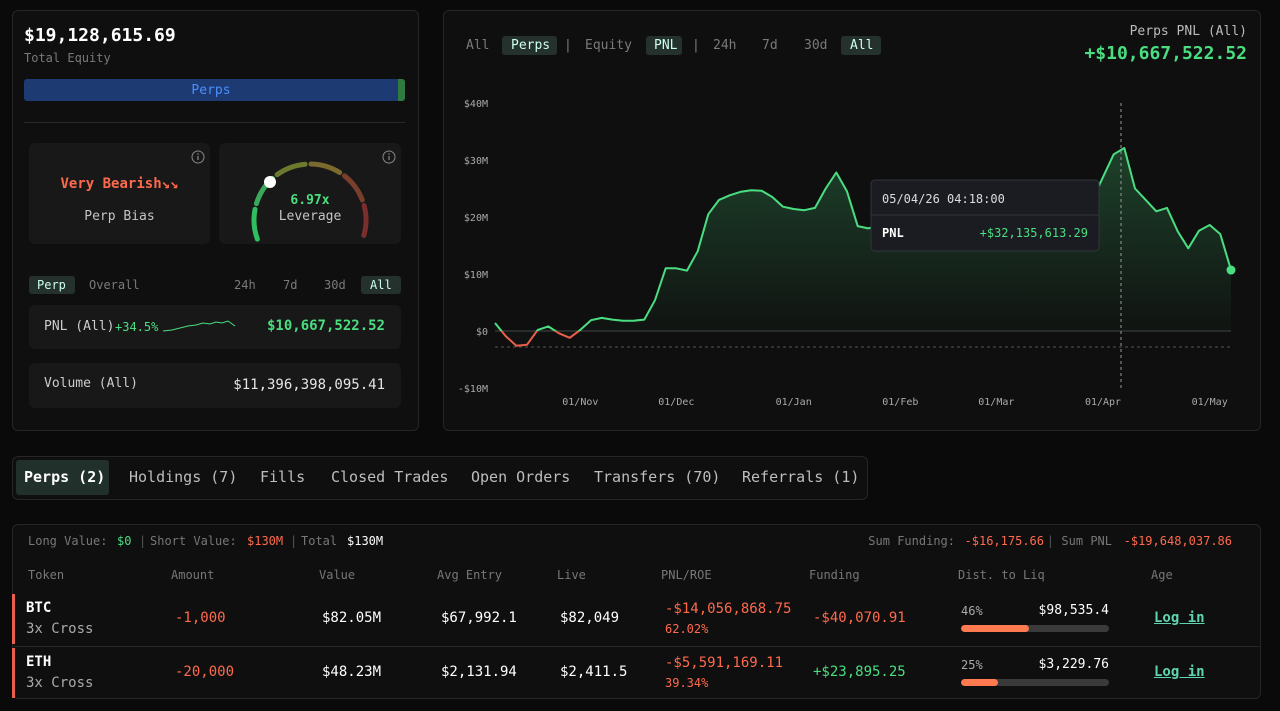 This screenshot has width=1280, height=711. What do you see at coordinates (114, 285) in the screenshot?
I see `filter-overall: Overall` at bounding box center [114, 285].